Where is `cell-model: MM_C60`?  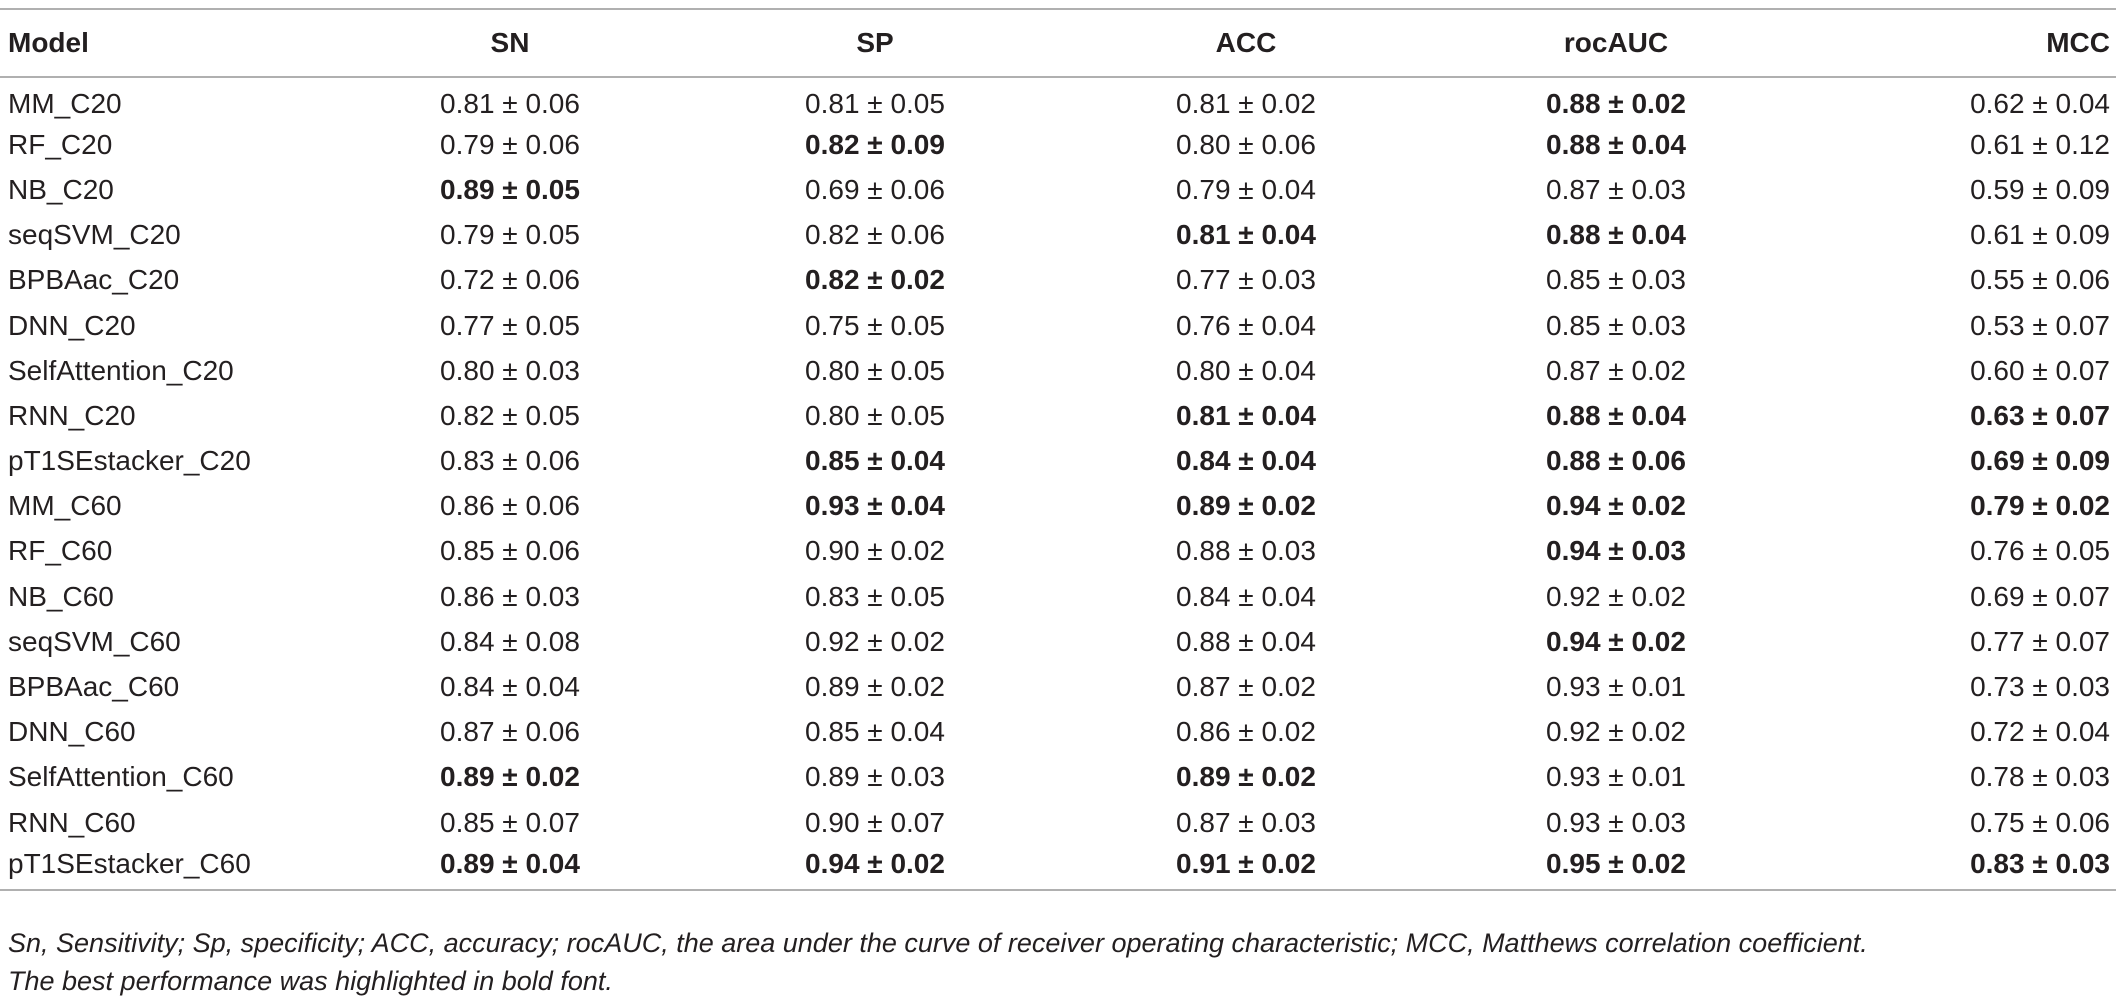 cell-model: MM_C60 is located at coordinates (65, 506).